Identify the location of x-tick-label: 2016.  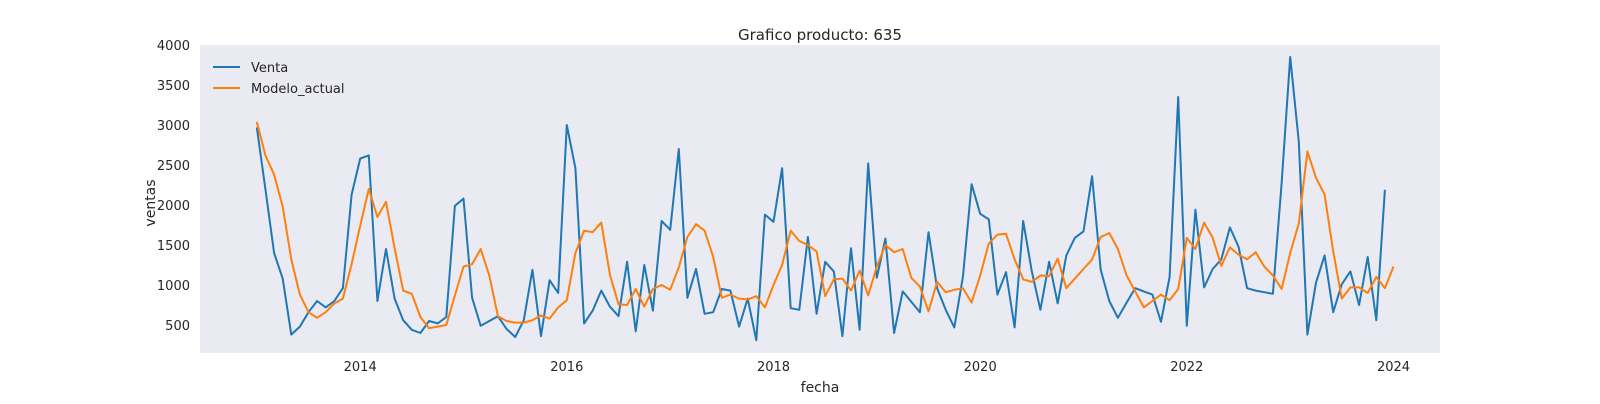
(566, 367).